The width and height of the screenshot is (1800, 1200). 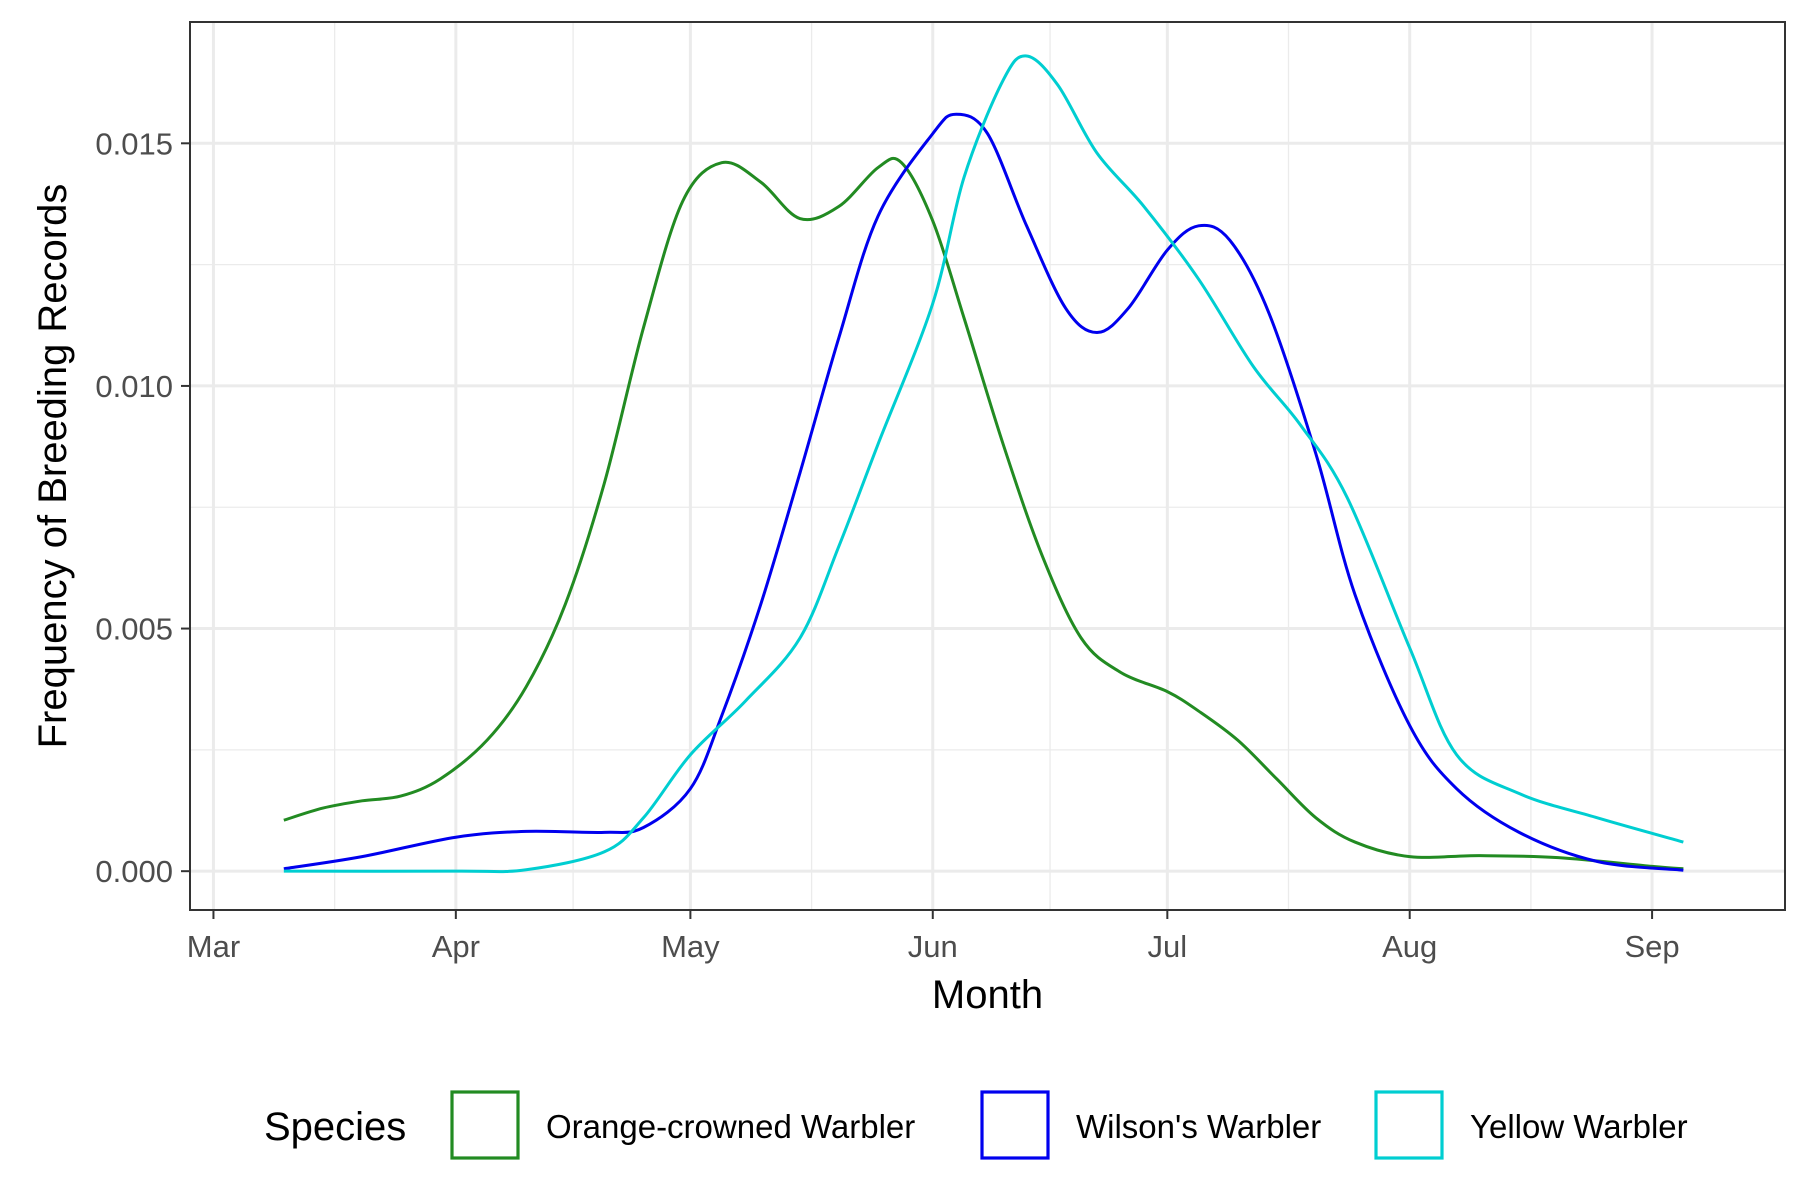 What do you see at coordinates (1198, 1126) in the screenshot?
I see `legend-label-2: Wilson's Warbler` at bounding box center [1198, 1126].